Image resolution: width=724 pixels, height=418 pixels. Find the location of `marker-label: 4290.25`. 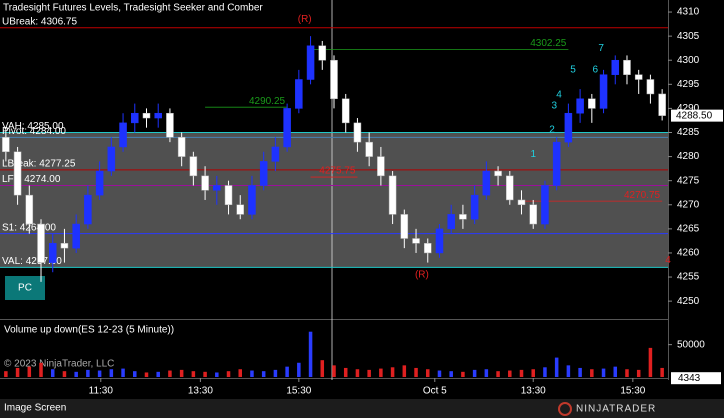

marker-label: 4290.25 is located at coordinates (267, 101).